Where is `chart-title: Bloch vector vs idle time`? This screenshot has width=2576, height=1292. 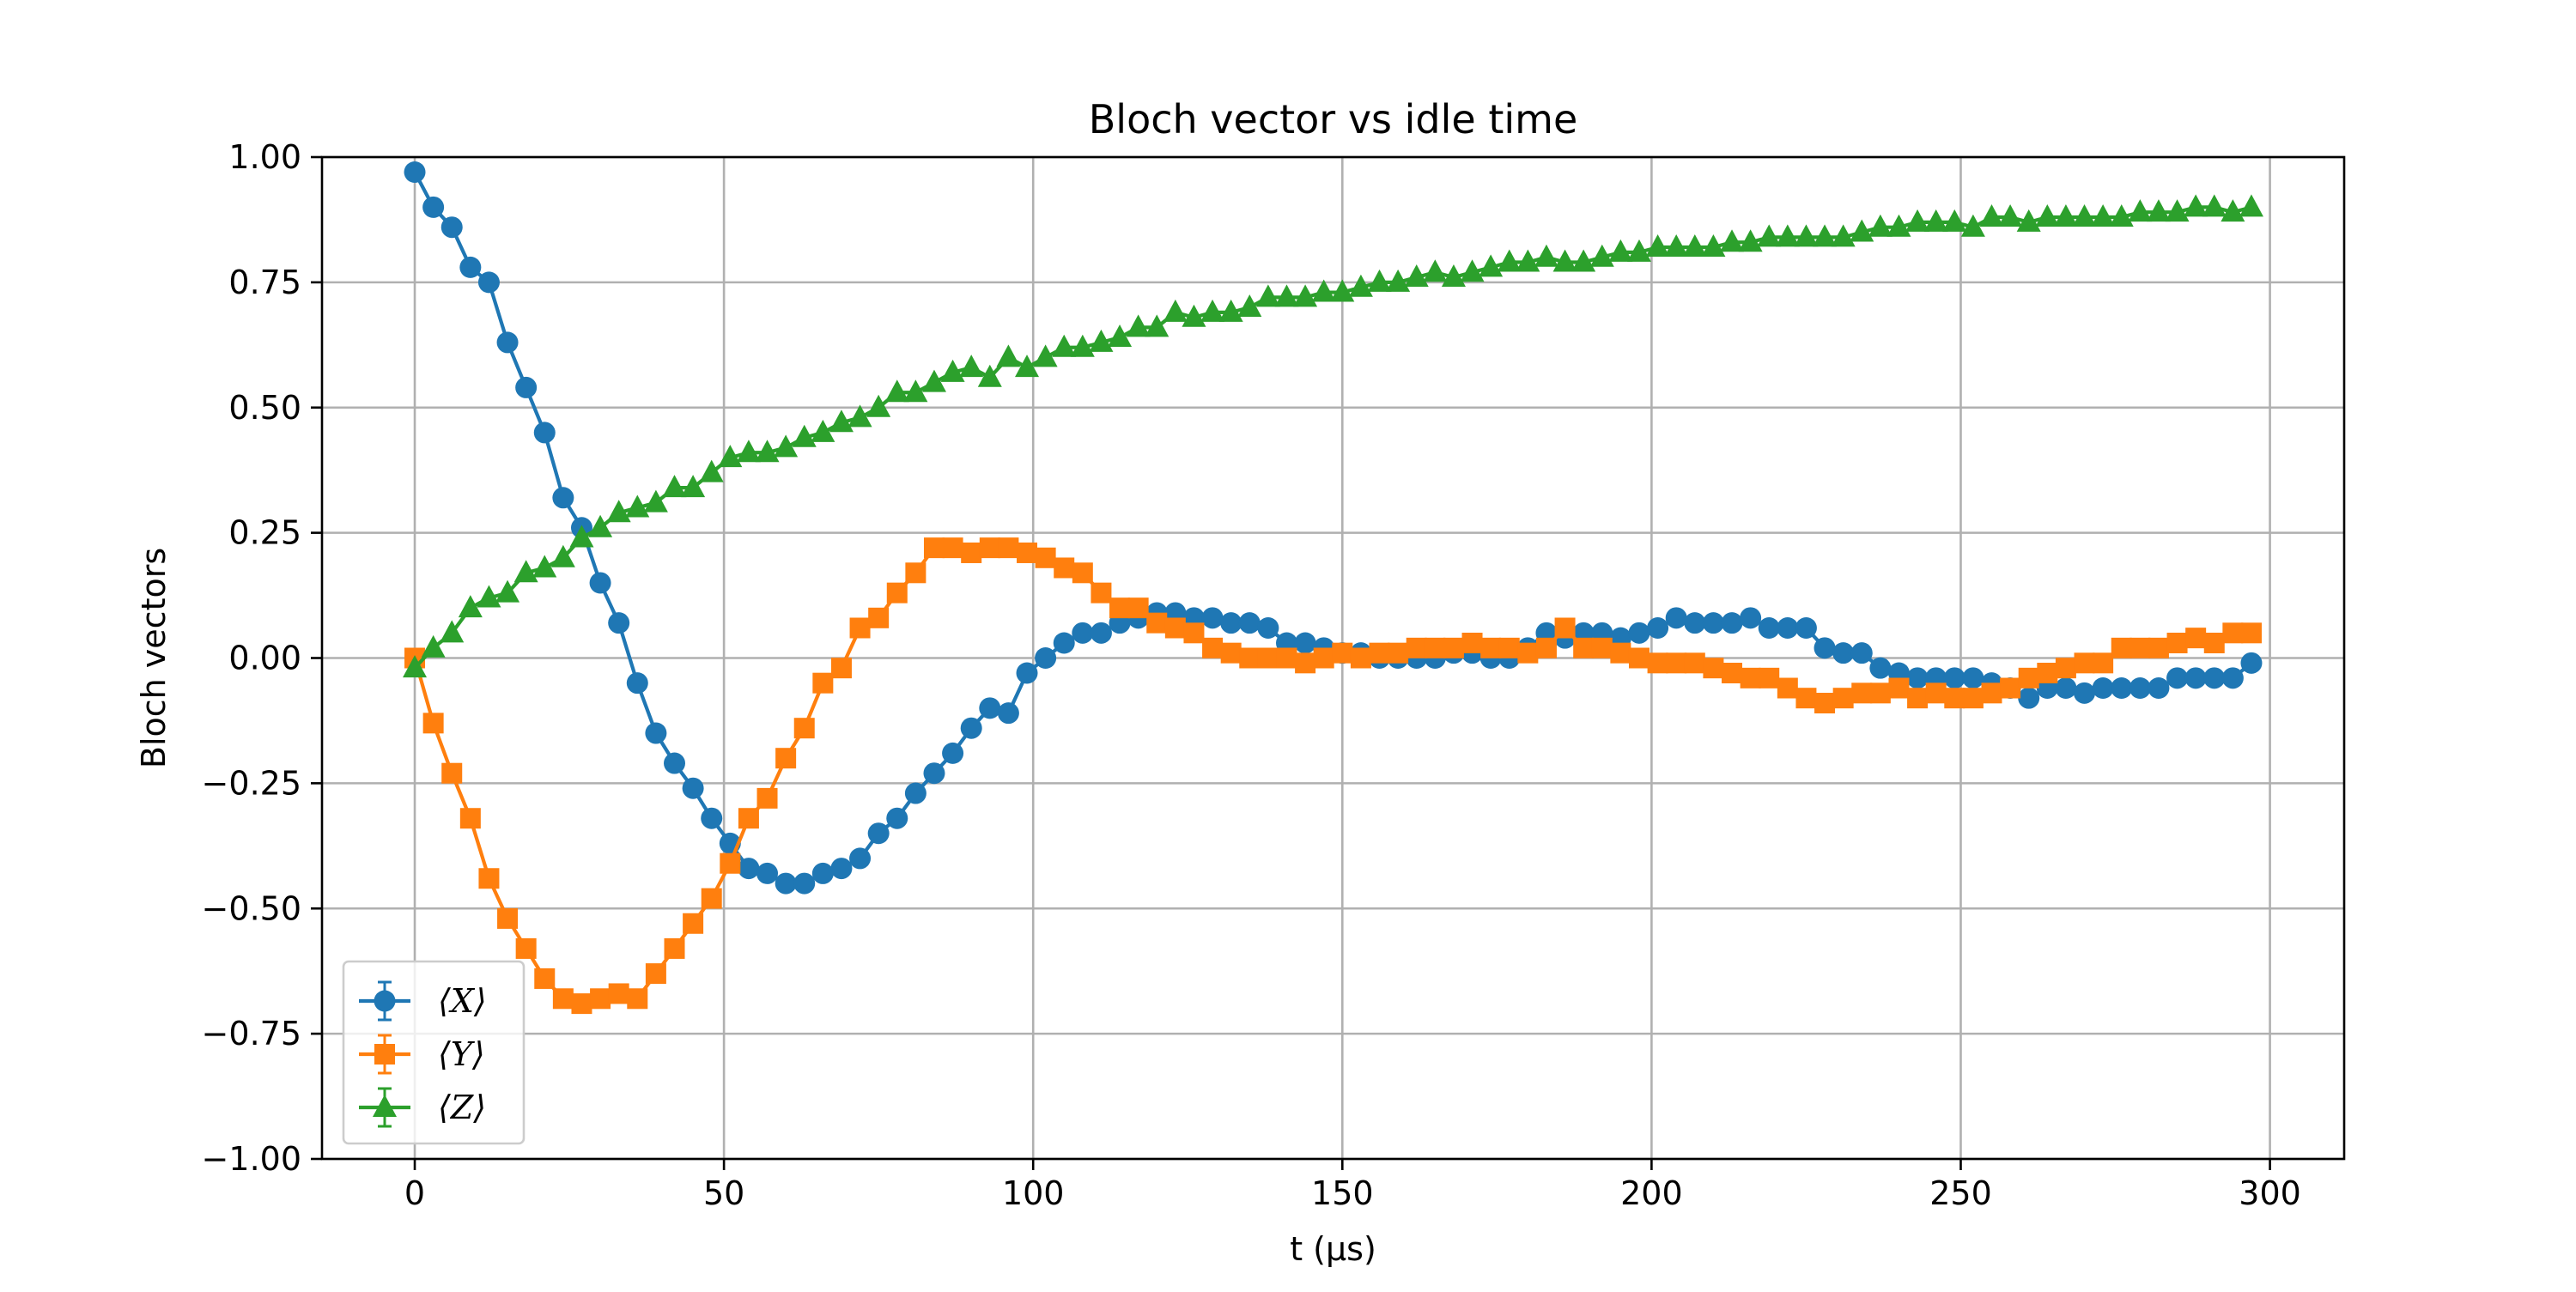 chart-title: Bloch vector vs idle time is located at coordinates (1334, 119).